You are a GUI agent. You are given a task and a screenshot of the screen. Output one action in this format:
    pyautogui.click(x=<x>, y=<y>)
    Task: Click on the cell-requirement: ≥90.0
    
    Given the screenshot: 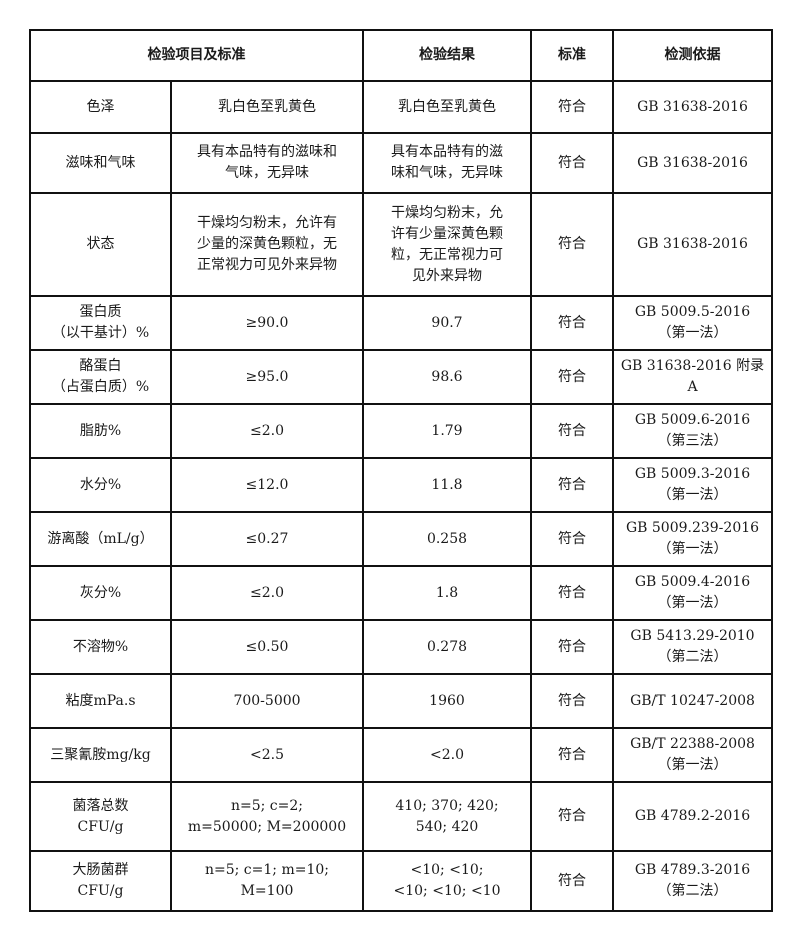 What is the action you would take?
    pyautogui.click(x=267, y=323)
    